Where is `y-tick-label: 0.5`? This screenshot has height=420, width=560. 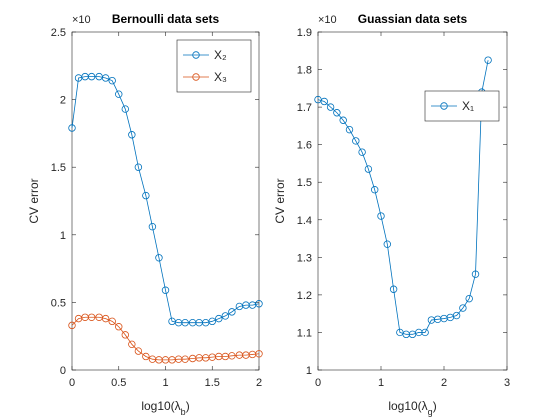 y-tick-label: 0.5 is located at coordinates (58, 303).